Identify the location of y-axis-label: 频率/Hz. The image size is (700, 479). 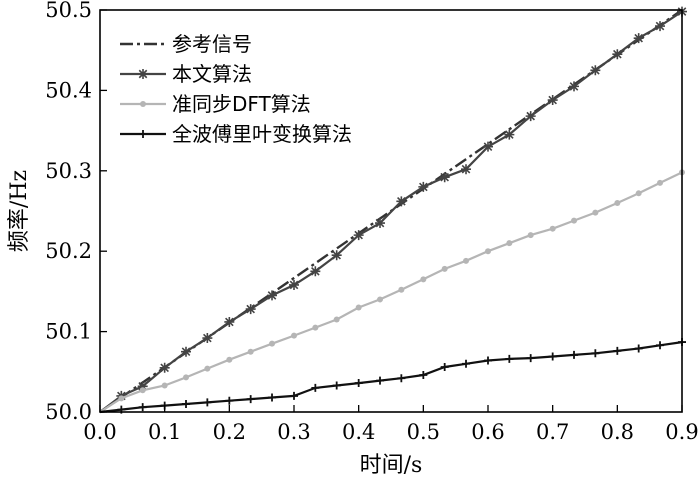
(19, 211).